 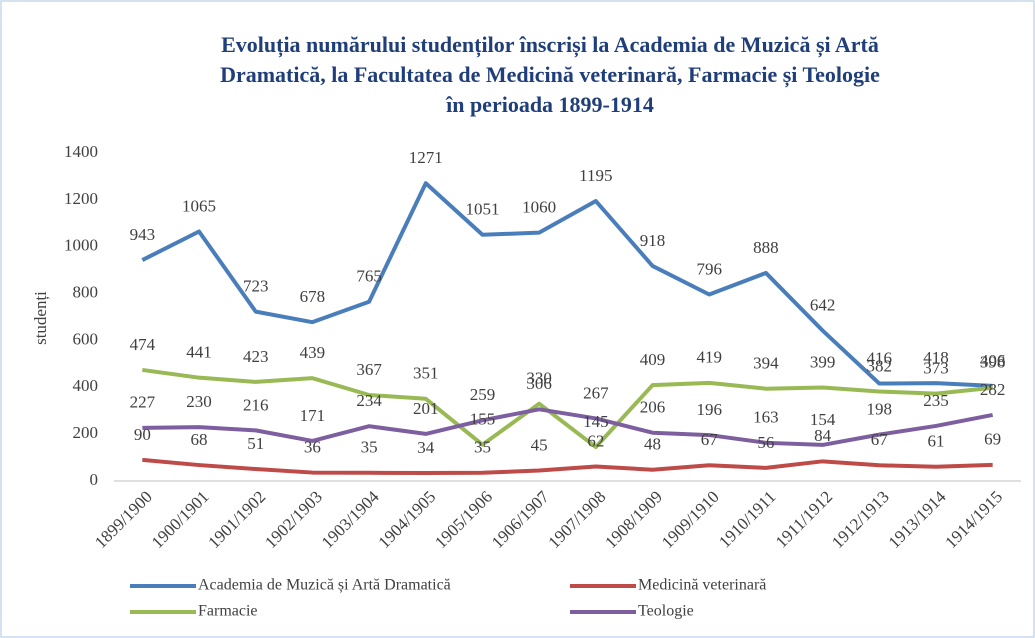 What do you see at coordinates (256, 286) in the screenshot?
I see `data-label: 723` at bounding box center [256, 286].